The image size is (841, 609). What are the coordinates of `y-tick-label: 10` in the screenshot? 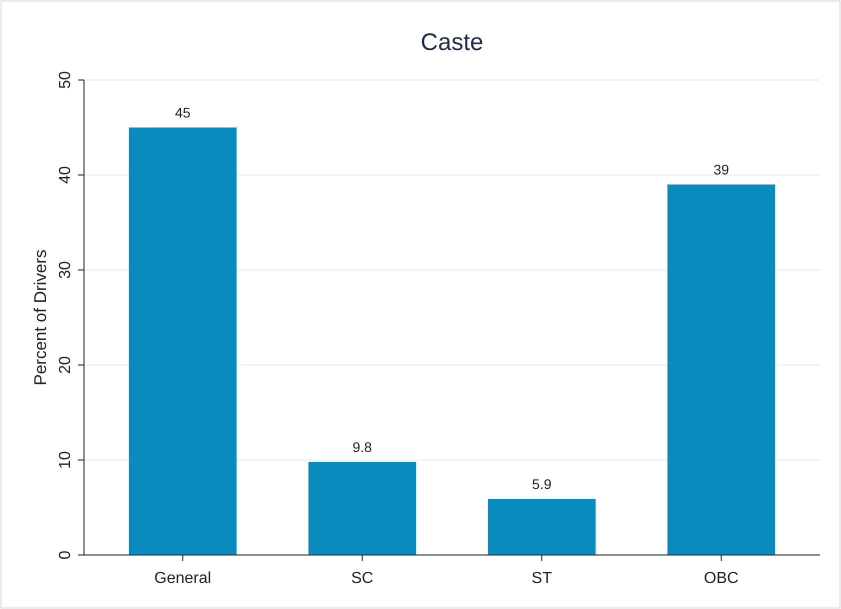 It's located at (65, 460).